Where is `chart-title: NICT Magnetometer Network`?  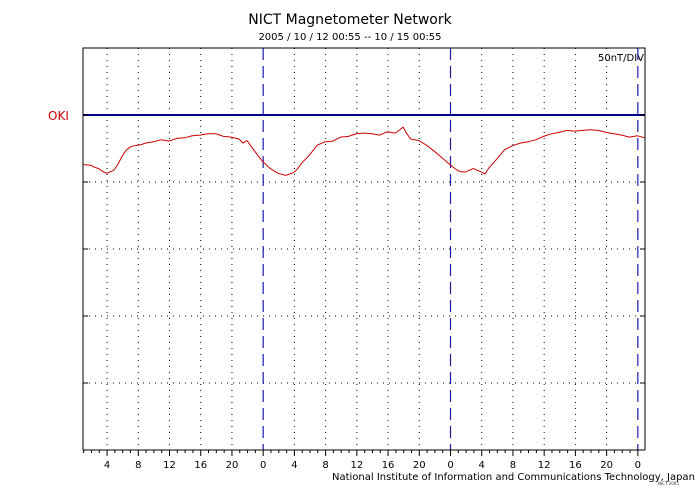
chart-title: NICT Magnetometer Network is located at coordinates (350, 20).